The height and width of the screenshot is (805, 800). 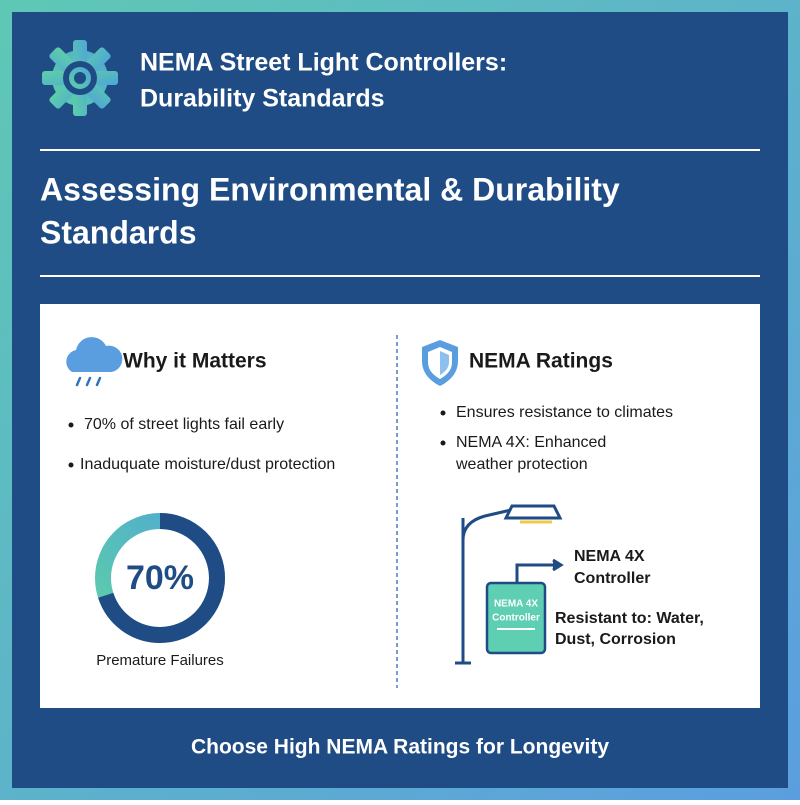 What do you see at coordinates (160, 660) in the screenshot?
I see `donut-caption: Premature Failures` at bounding box center [160, 660].